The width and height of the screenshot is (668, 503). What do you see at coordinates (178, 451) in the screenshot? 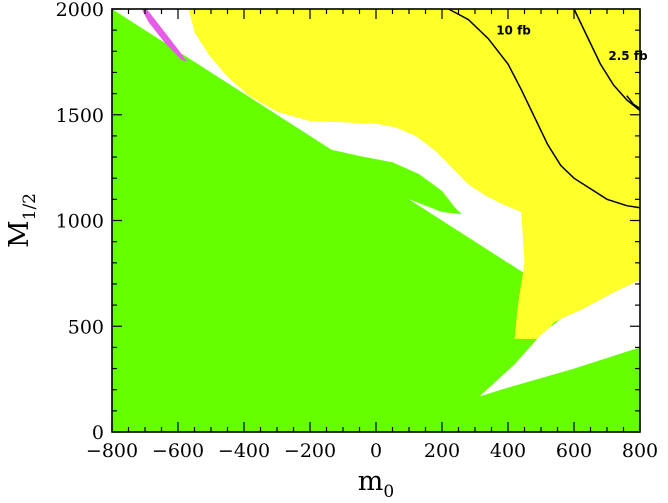
I see `x-tick-label: −600` at bounding box center [178, 451].